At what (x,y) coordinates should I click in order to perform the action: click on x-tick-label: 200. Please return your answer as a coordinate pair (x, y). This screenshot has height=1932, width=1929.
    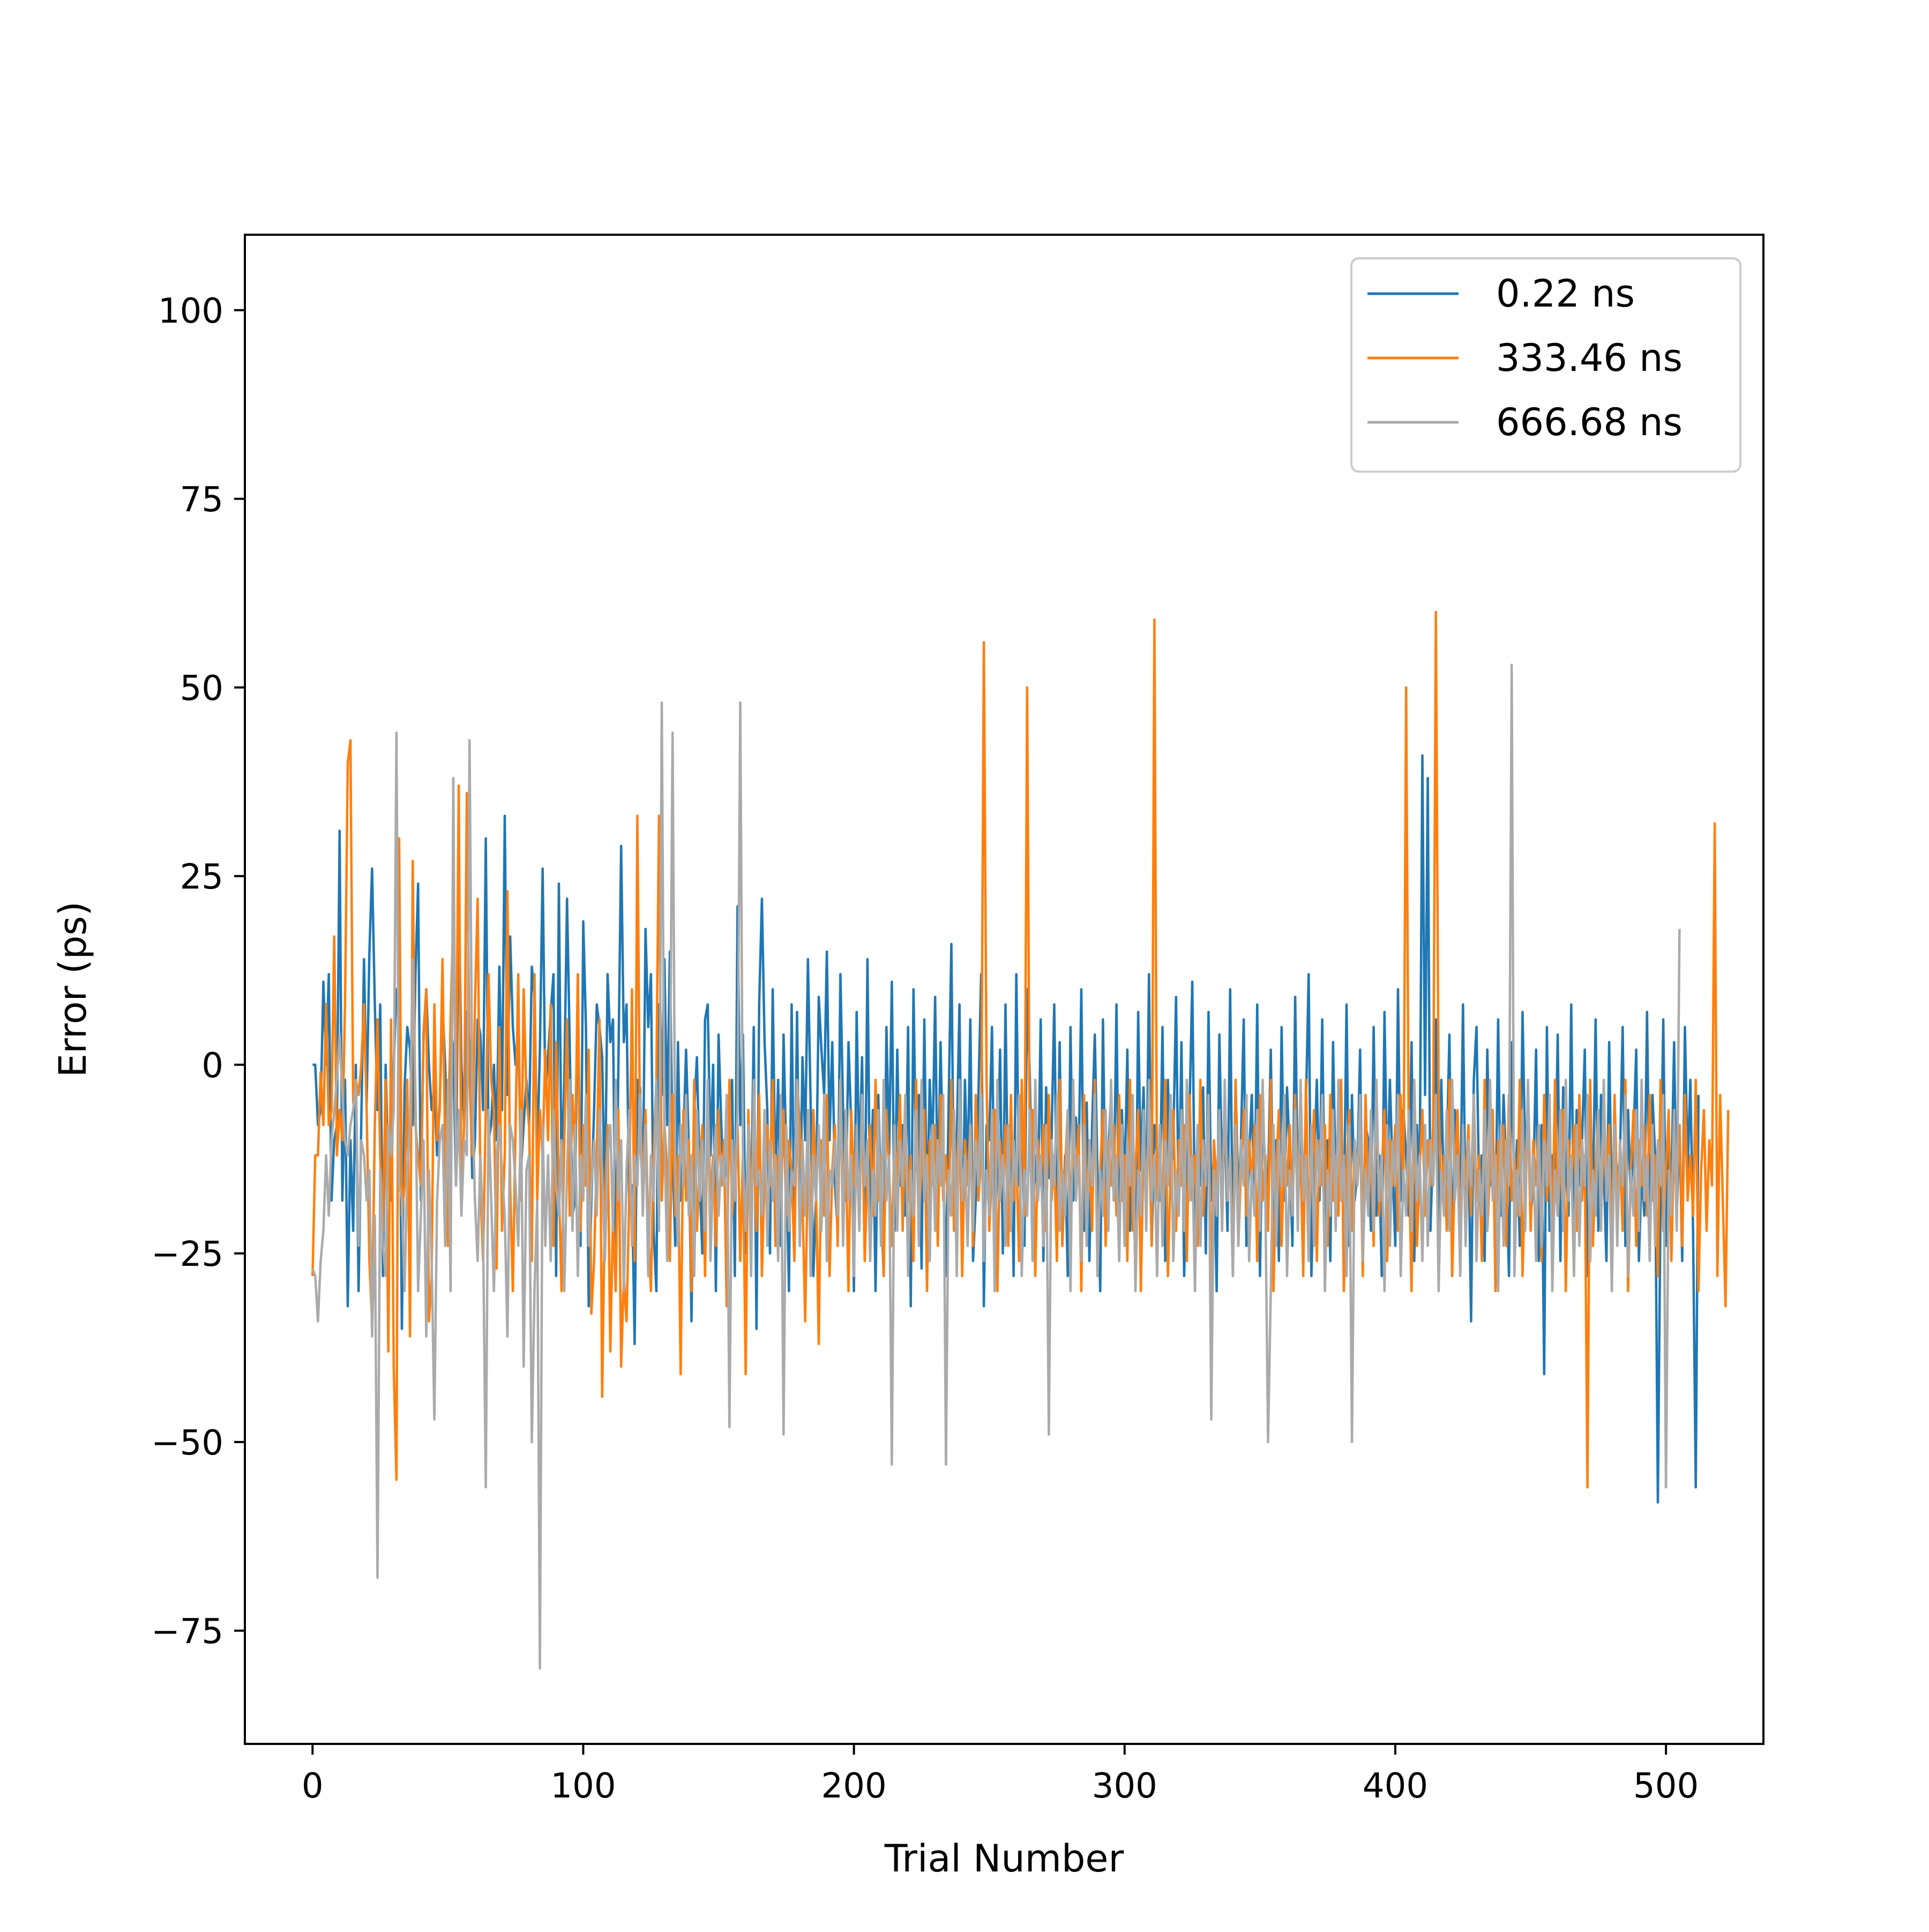
    Looking at the image, I should click on (854, 1786).